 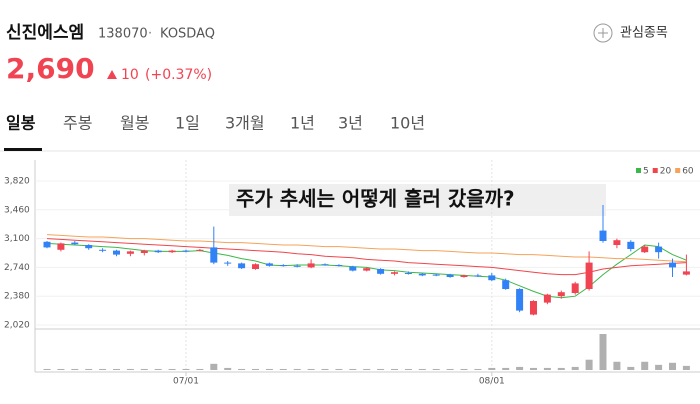 What do you see at coordinates (417, 200) in the screenshot?
I see `title-bg` at bounding box center [417, 200].